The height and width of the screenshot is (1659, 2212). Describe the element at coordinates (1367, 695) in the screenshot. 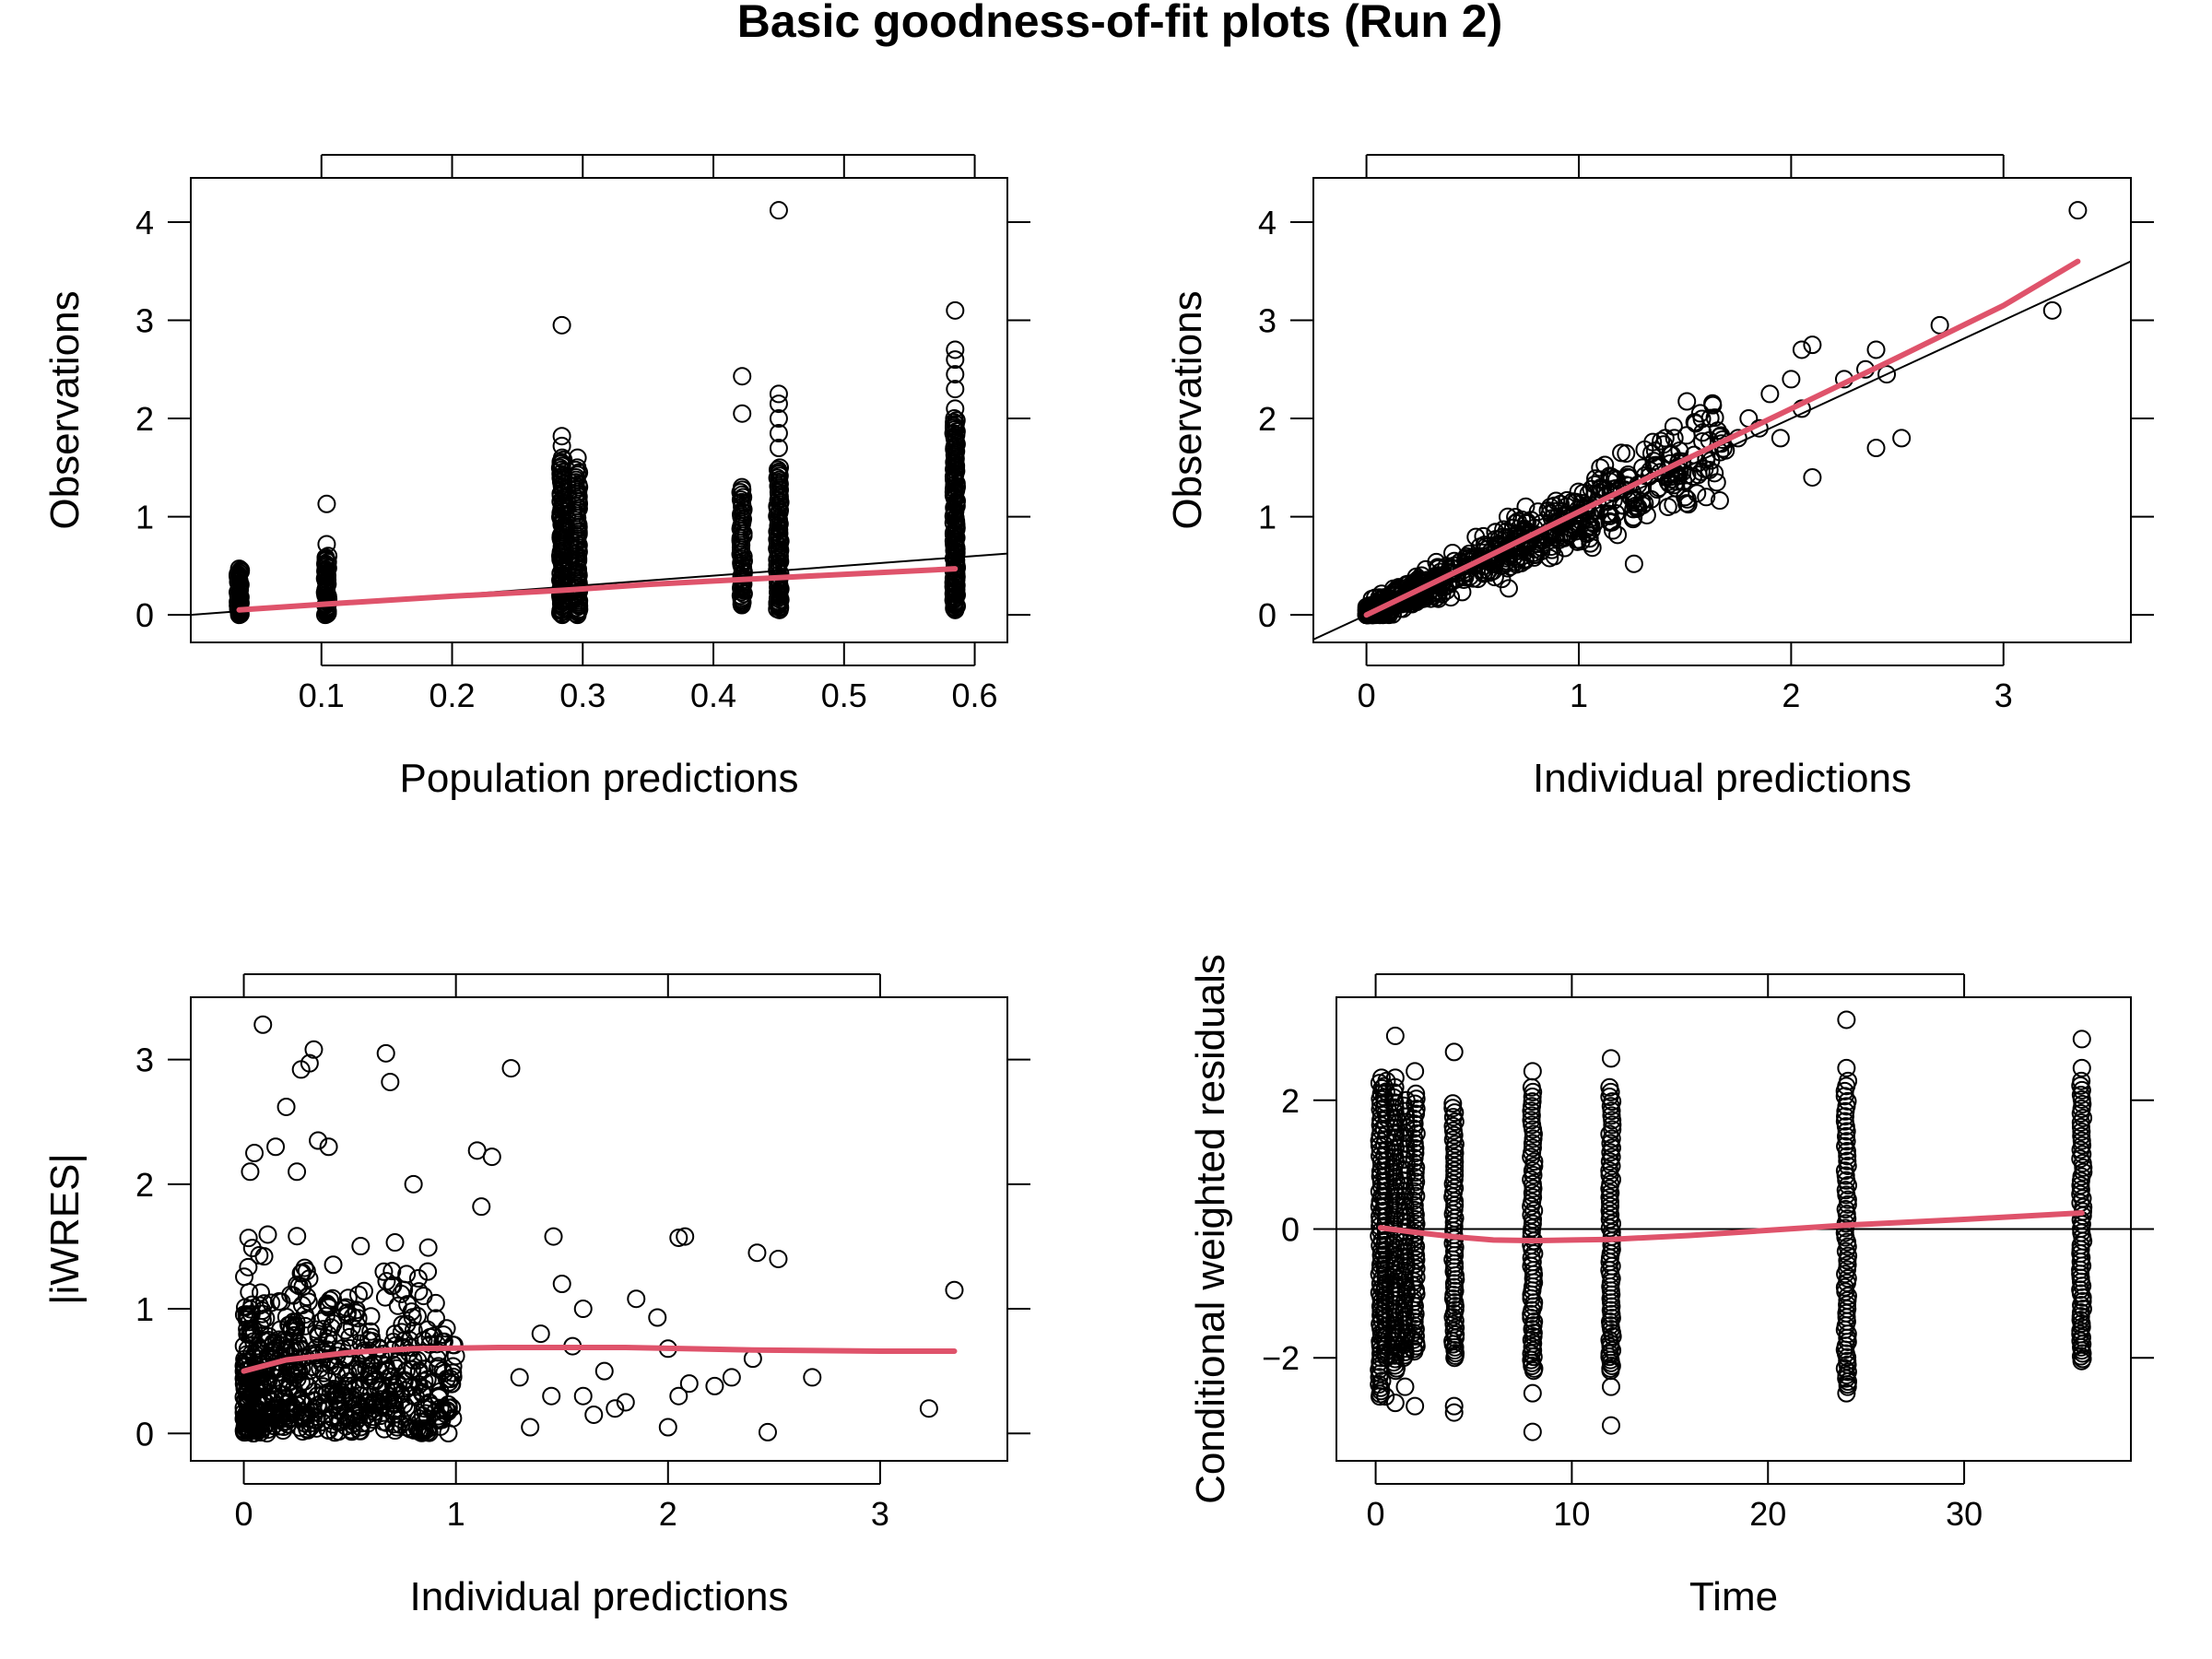

I see `x-tick-label: 0` at that location.